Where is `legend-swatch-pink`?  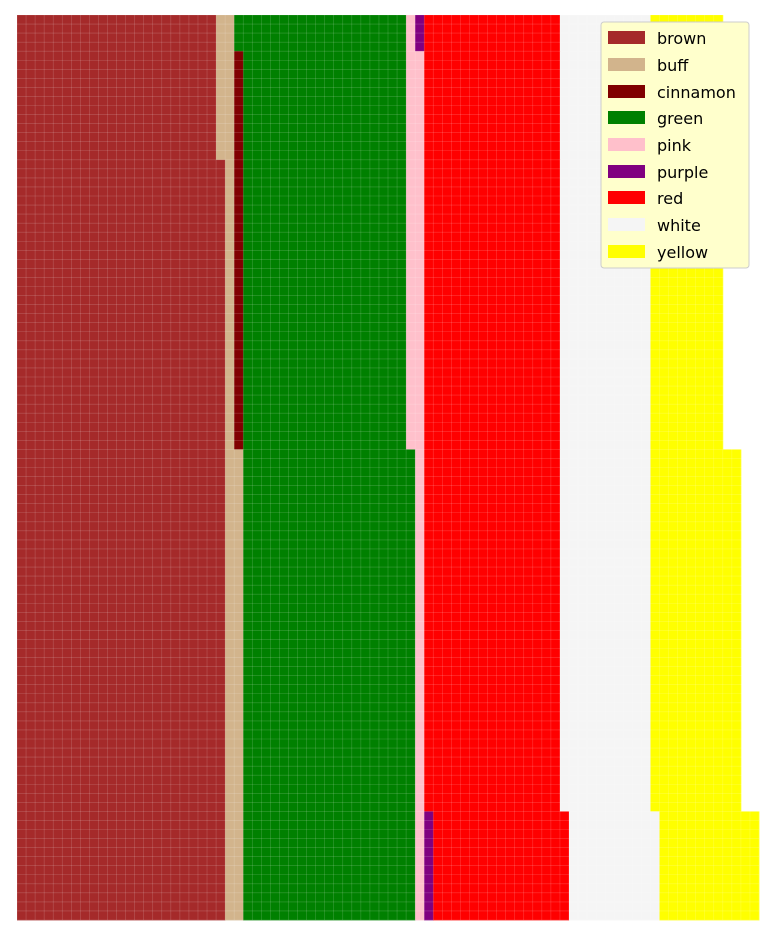
legend-swatch-pink is located at coordinates (626, 144).